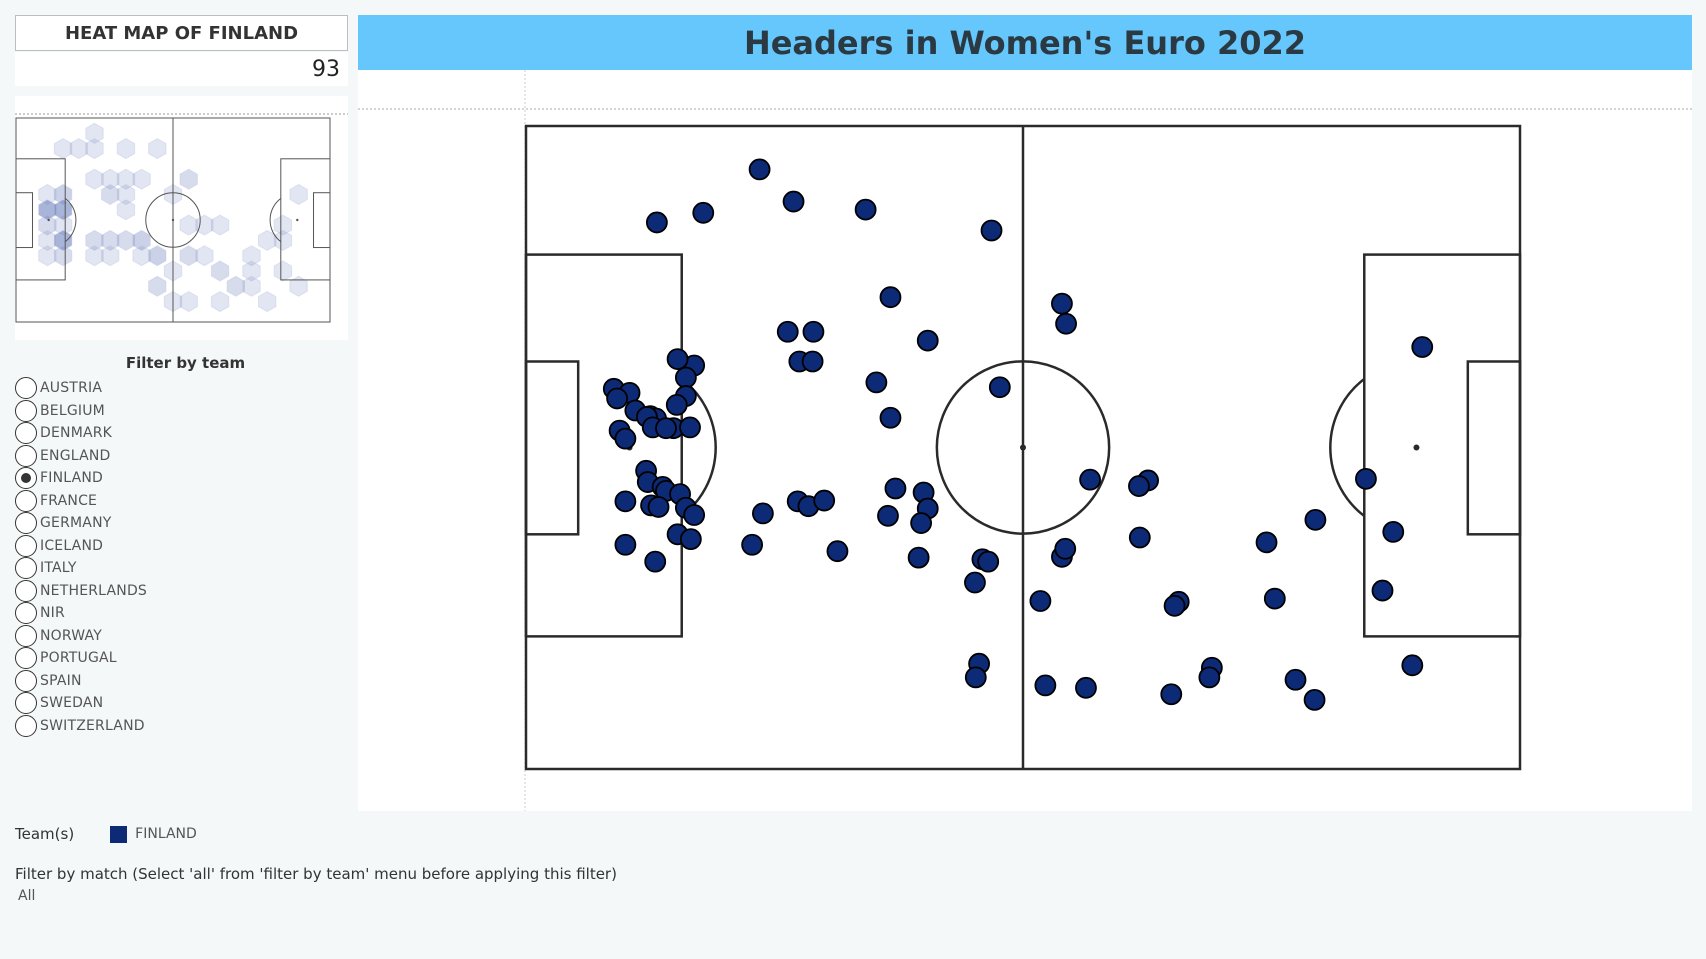 The height and width of the screenshot is (959, 1706). Describe the element at coordinates (181, 433) in the screenshot. I see `team-option-denmark: DENMARK` at that location.